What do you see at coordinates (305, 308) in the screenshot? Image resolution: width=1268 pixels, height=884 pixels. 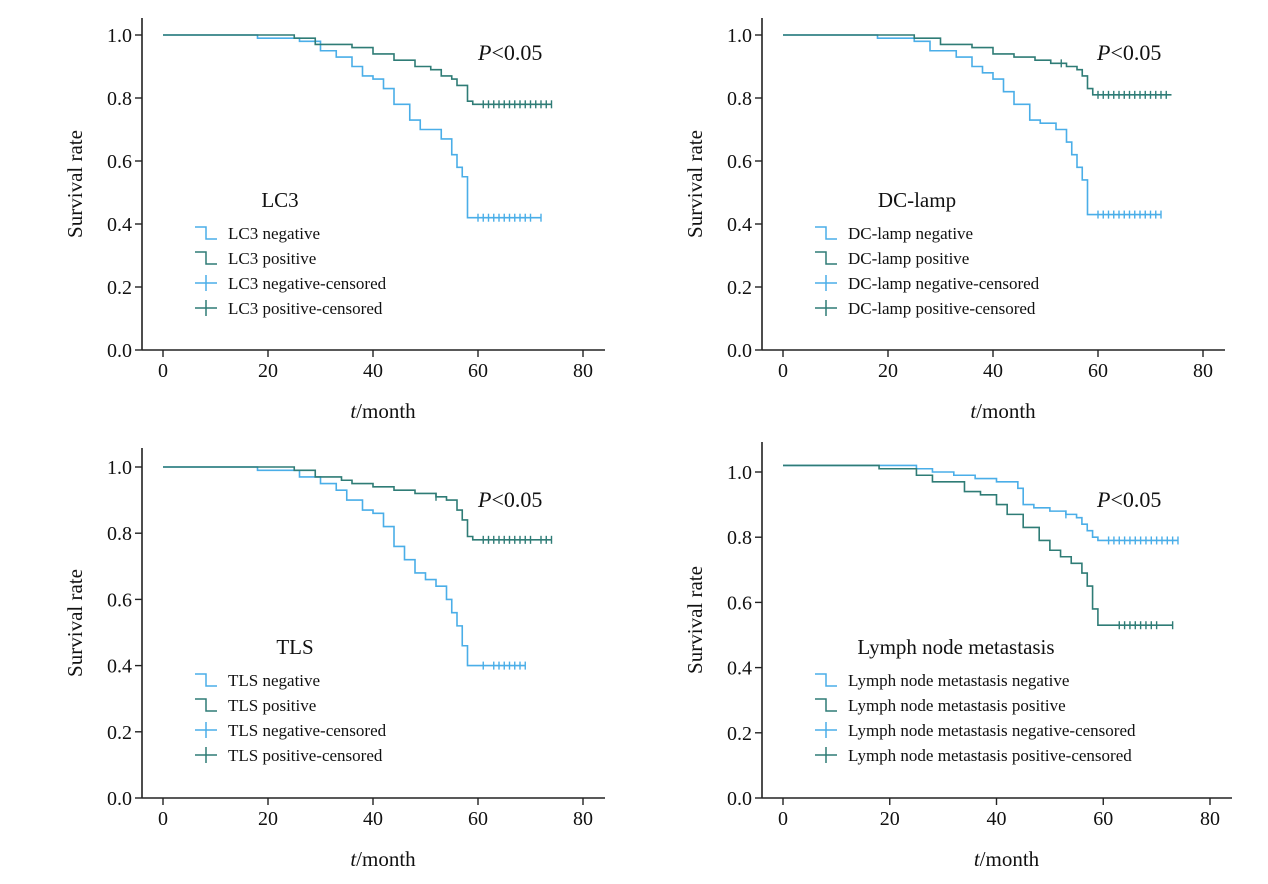 I see `legend-label: LC3 positive-censored` at bounding box center [305, 308].